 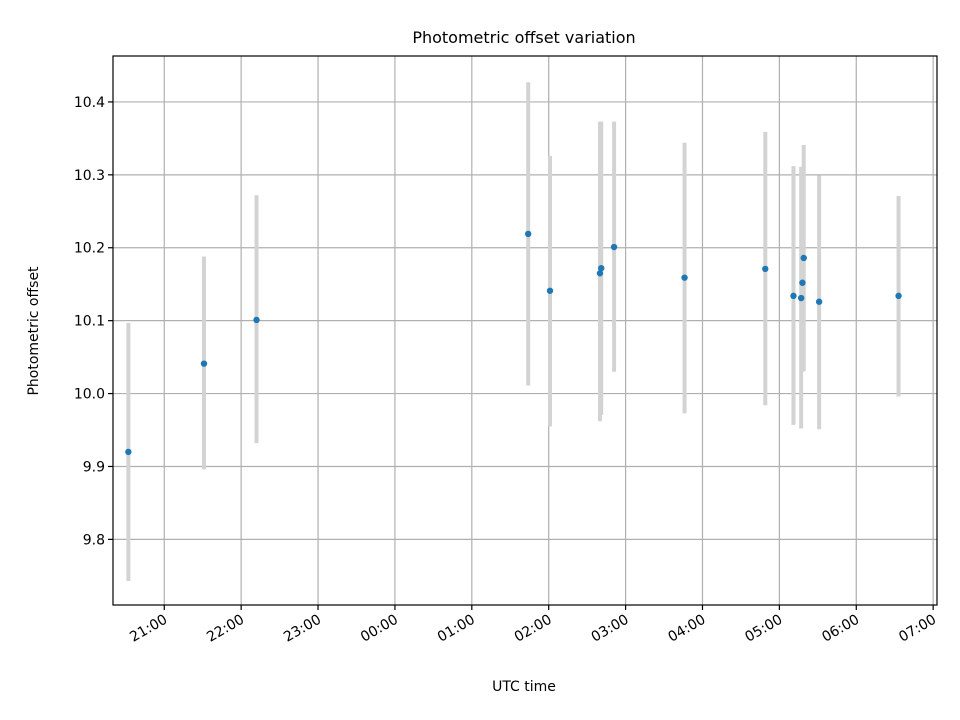 I want to click on x-tick-label: 03:00, so click(x=610, y=629).